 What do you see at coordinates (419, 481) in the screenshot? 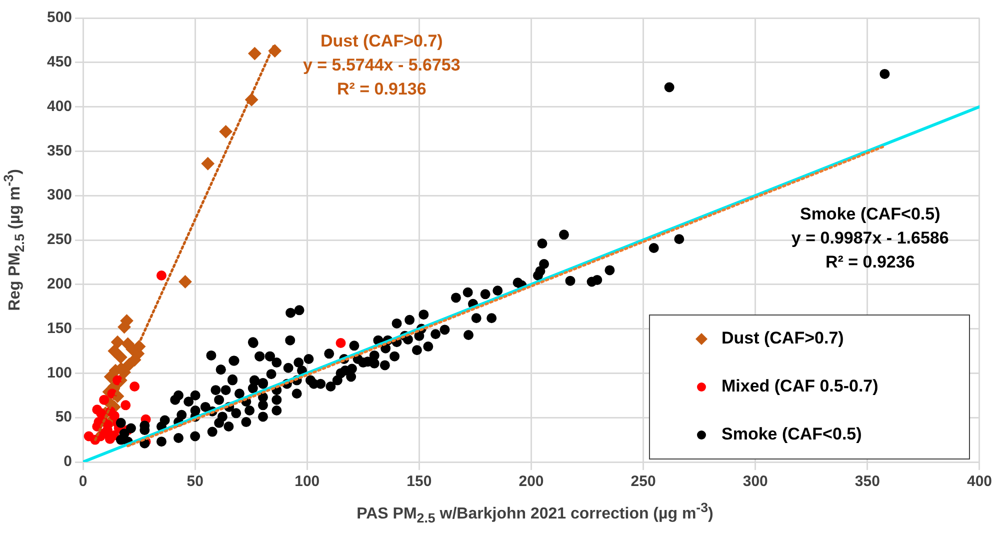
I see `x-tick-label: 150` at bounding box center [419, 481].